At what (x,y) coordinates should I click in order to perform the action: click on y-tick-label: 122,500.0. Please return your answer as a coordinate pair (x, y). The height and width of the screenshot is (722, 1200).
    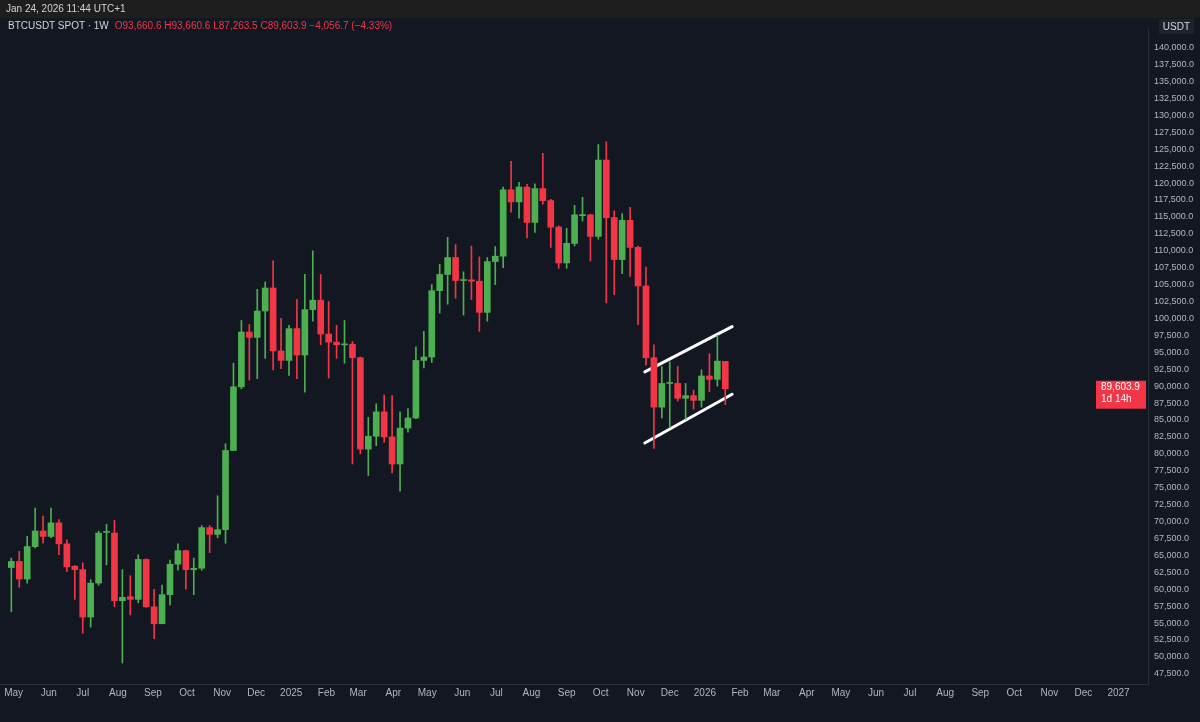
    Looking at the image, I should click on (1174, 165).